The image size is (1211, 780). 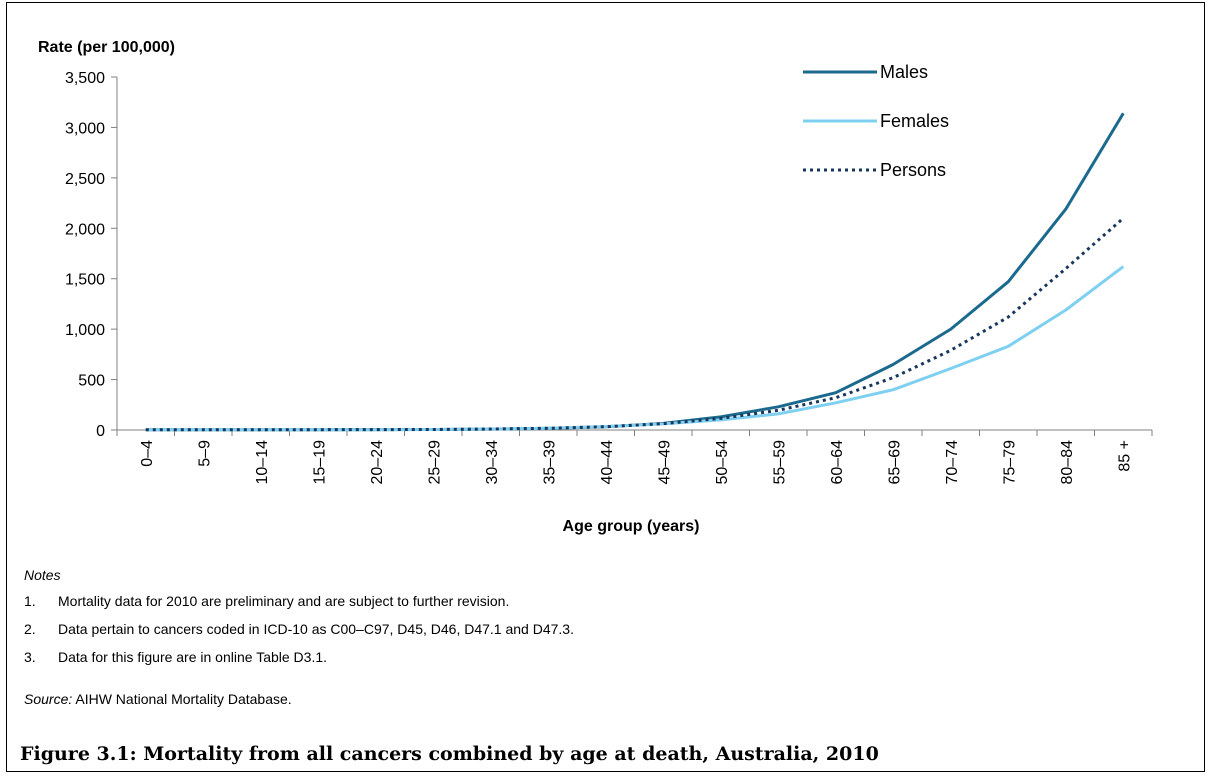 I want to click on y-tick-label: 0, so click(x=100, y=431).